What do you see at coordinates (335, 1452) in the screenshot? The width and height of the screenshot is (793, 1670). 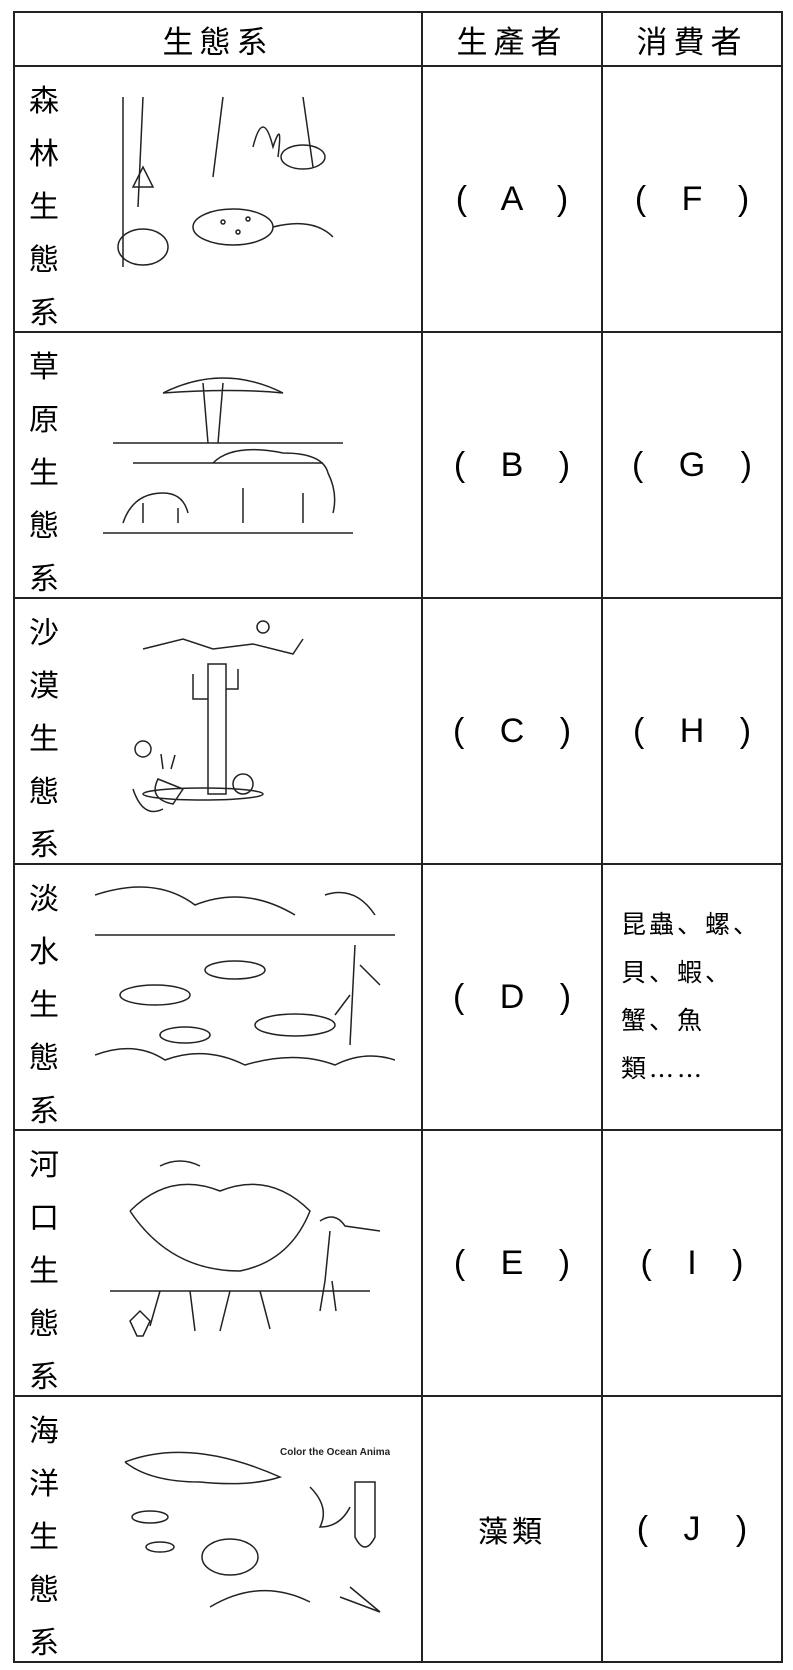 I see `image-caption: Color the Ocean Animals` at bounding box center [335, 1452].